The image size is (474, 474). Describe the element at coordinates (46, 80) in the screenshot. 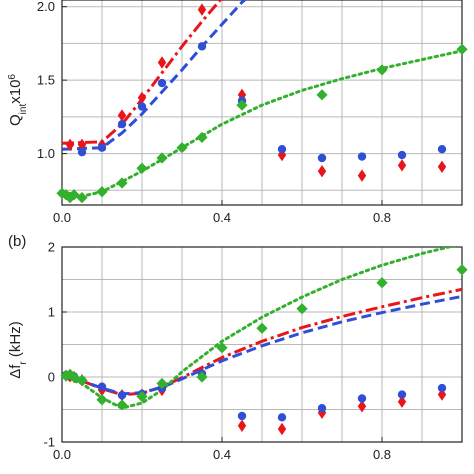

I see `y-tick-label: 1.5` at that location.